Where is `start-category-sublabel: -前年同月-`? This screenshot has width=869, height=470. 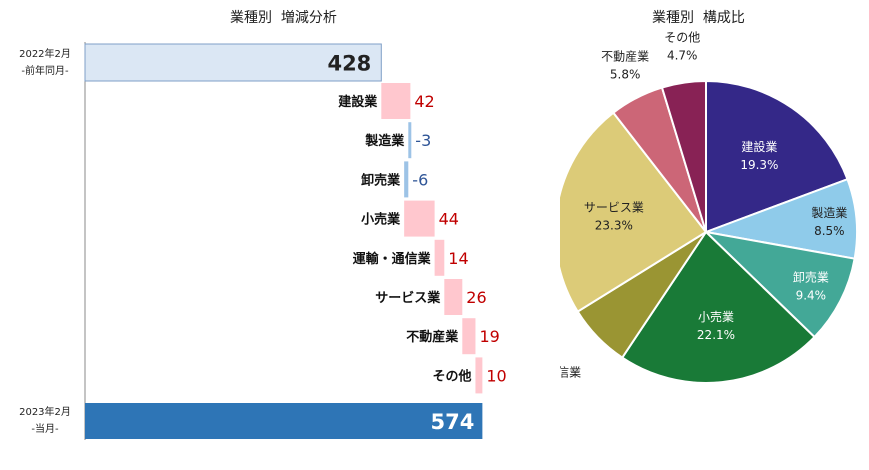 start-category-sublabel: -前年同月- is located at coordinates (45, 70).